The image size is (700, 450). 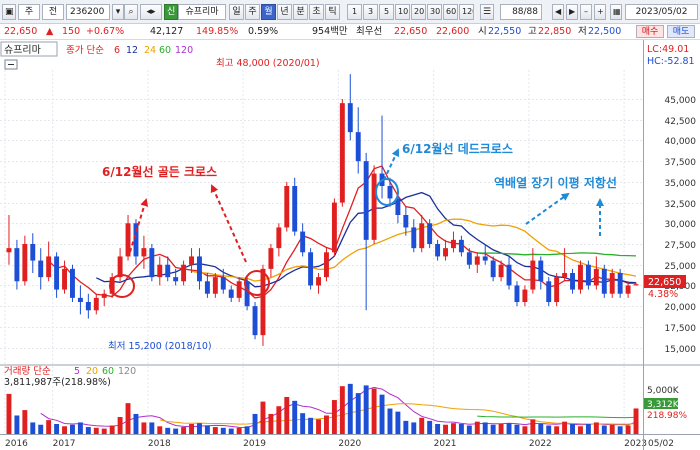 What do you see at coordinates (236, 12) in the screenshot?
I see `period-button-0: 일` at bounding box center [236, 12].